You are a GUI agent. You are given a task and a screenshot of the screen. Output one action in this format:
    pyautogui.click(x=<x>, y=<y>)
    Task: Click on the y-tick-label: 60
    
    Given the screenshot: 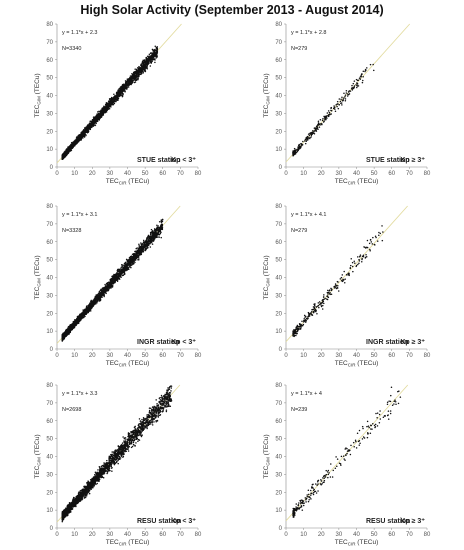 What is the action you would take?
    pyautogui.click(x=278, y=61)
    